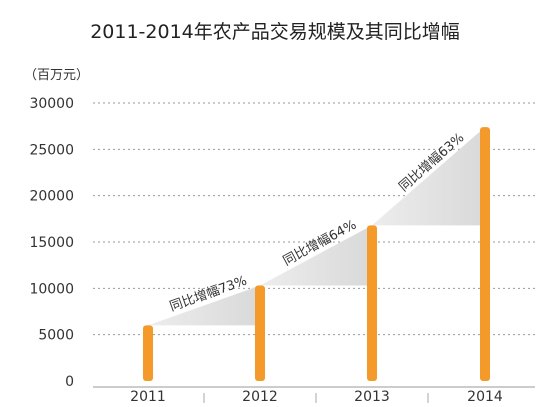  Describe the element at coordinates (51, 150) in the screenshot. I see `y-tick-label: 25000` at that location.